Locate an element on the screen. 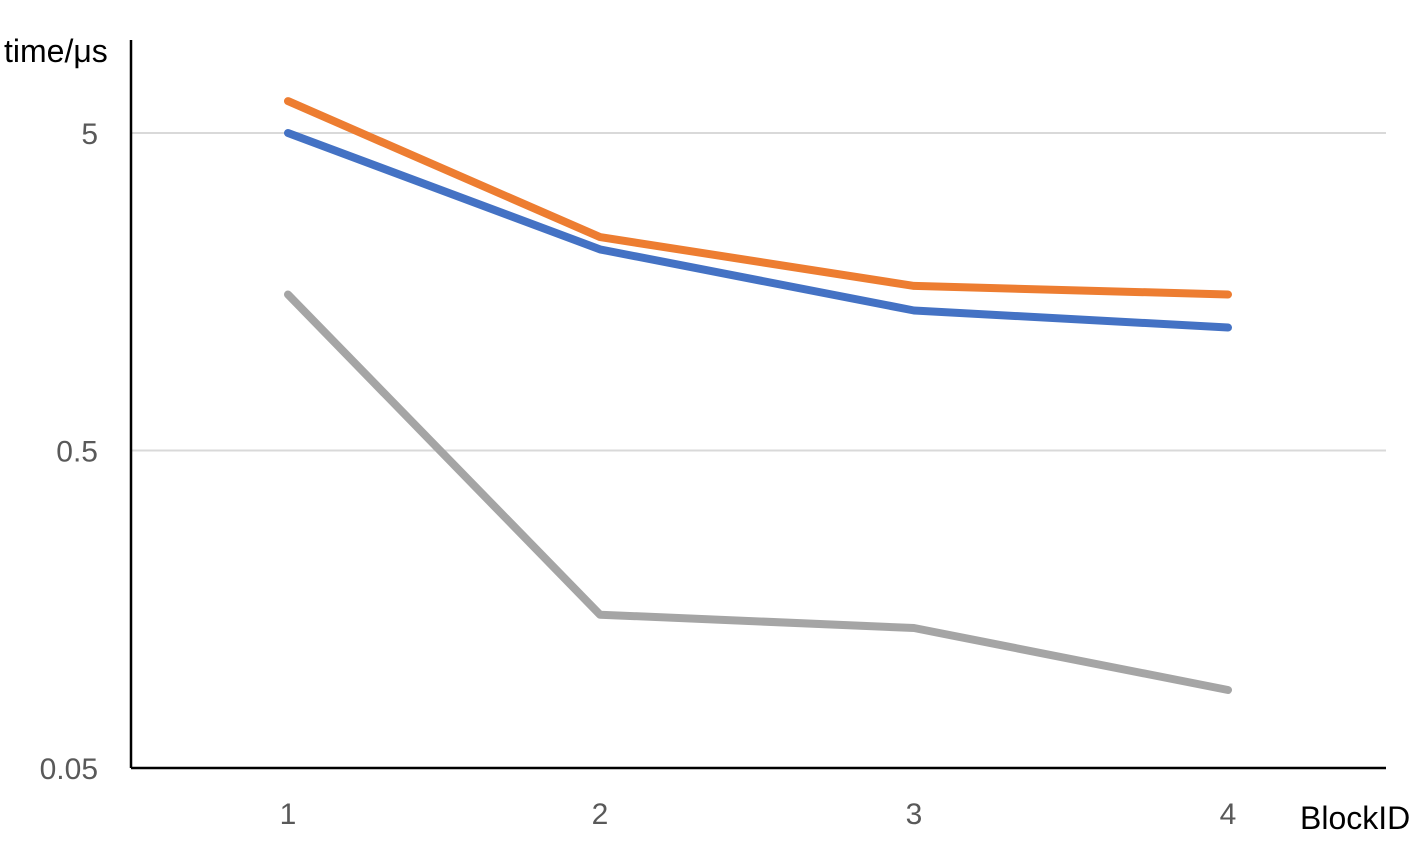 This screenshot has width=1422, height=849. y-tick-label: 0.05 is located at coordinates (69, 769).